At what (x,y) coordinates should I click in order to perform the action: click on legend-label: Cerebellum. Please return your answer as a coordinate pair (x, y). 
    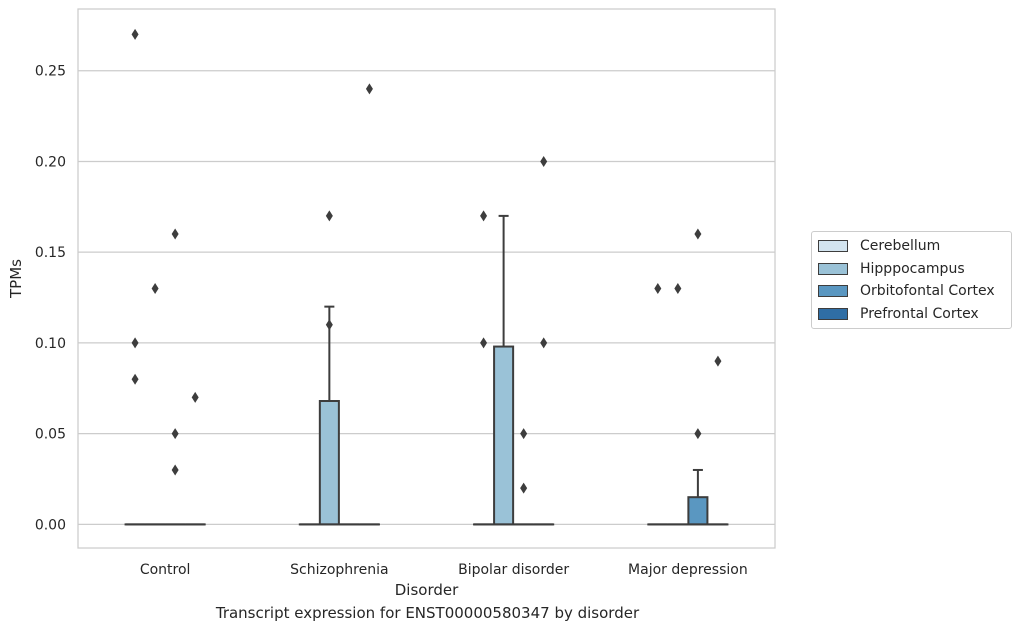
    Looking at the image, I should click on (900, 246).